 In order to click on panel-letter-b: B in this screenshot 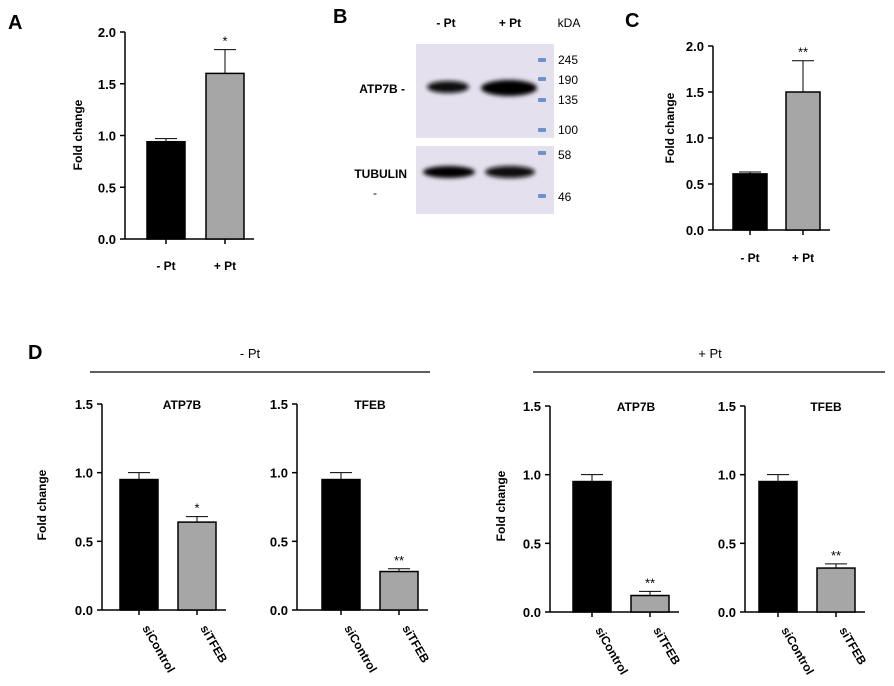, I will do `click(340, 17)`.